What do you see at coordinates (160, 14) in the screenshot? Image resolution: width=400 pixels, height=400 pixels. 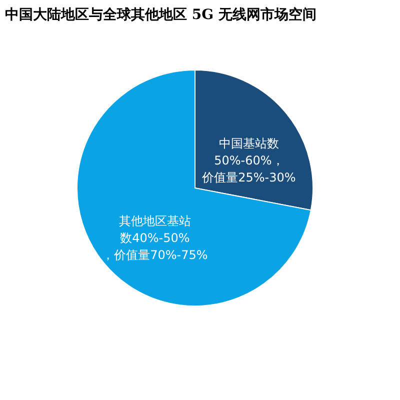 I see `chart-title: 中国大陆地区与全球其他地区 5G 无线网市场空间` at bounding box center [160, 14].